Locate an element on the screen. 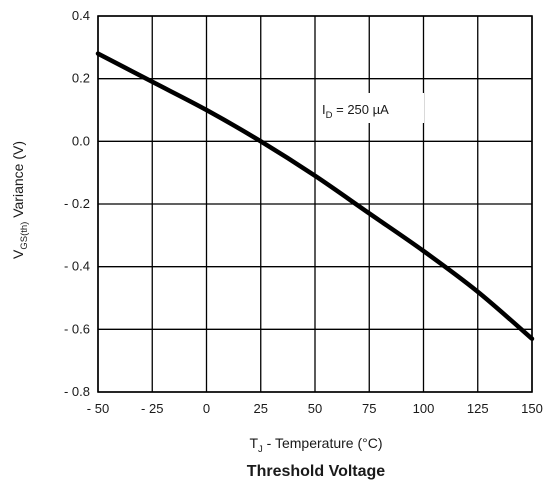  x-tick-label: 125 is located at coordinates (478, 408).